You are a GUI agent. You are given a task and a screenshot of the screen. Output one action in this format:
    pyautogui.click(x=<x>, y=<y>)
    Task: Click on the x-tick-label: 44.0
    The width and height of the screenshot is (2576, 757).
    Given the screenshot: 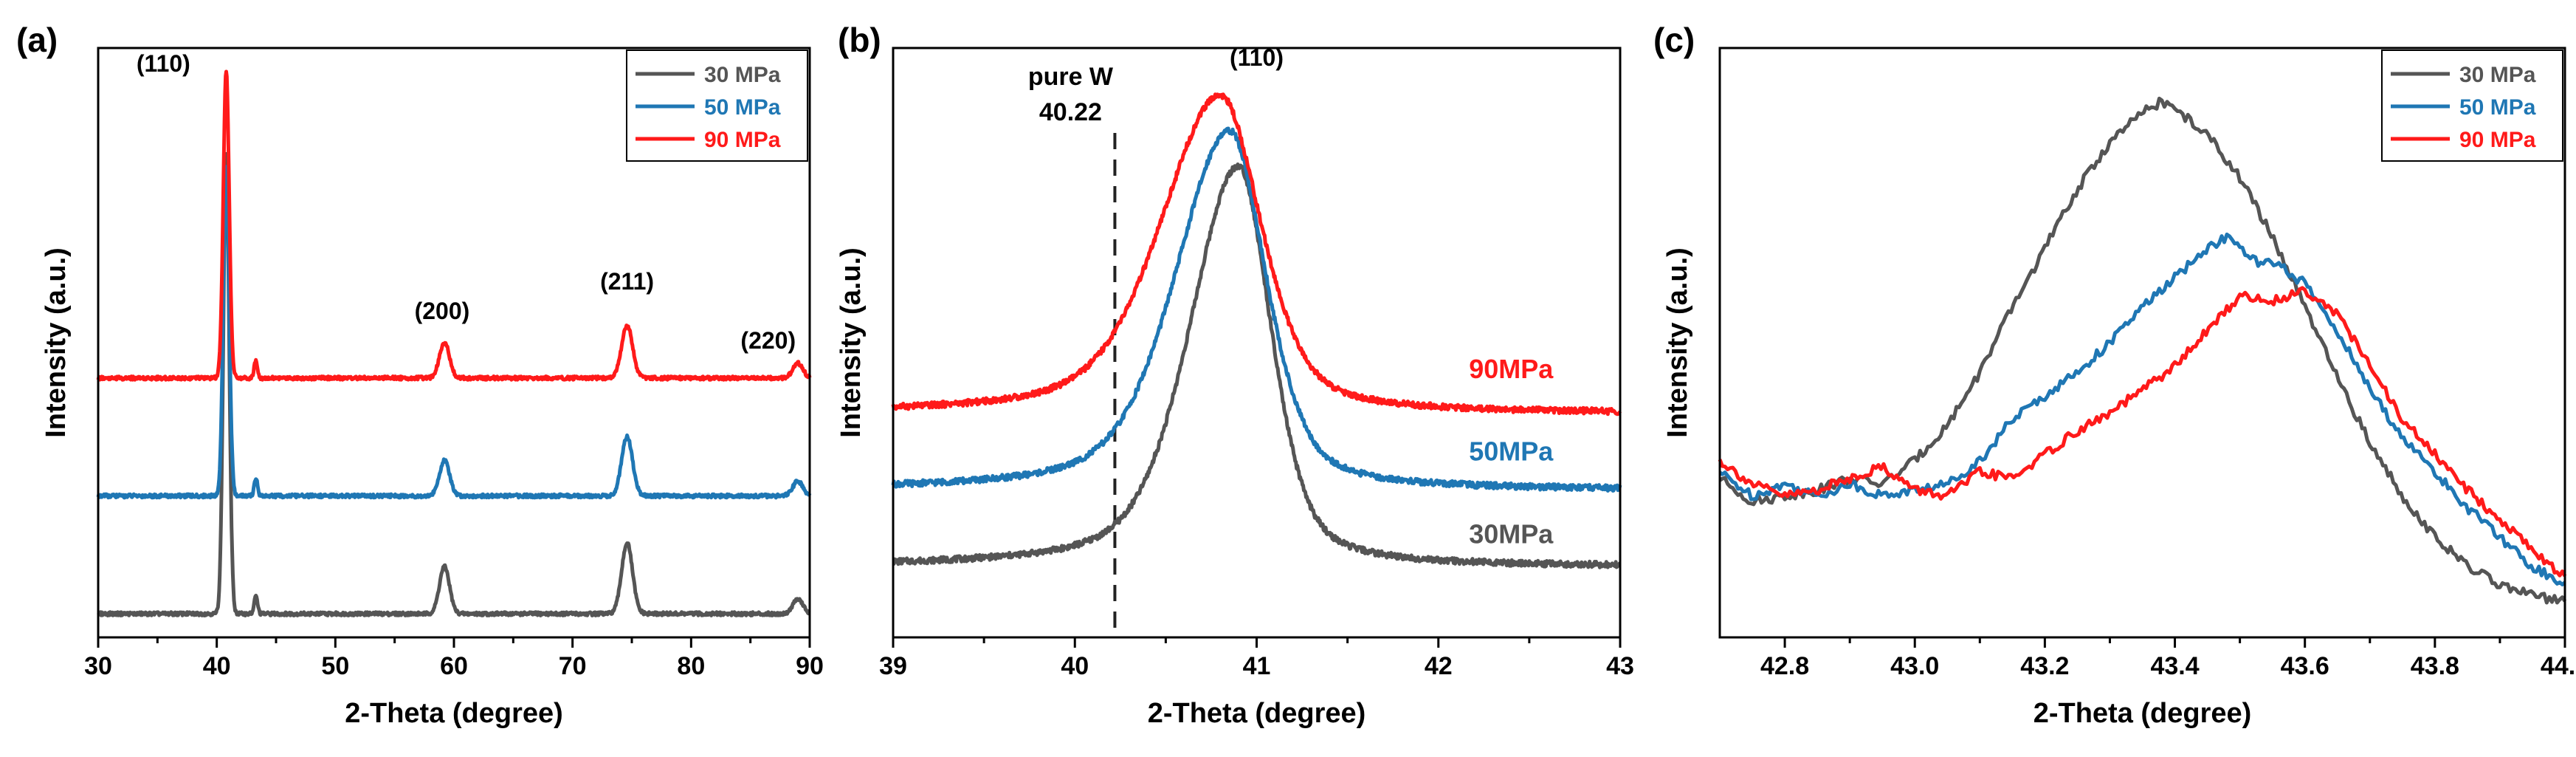 What is the action you would take?
    pyautogui.click(x=2559, y=666)
    